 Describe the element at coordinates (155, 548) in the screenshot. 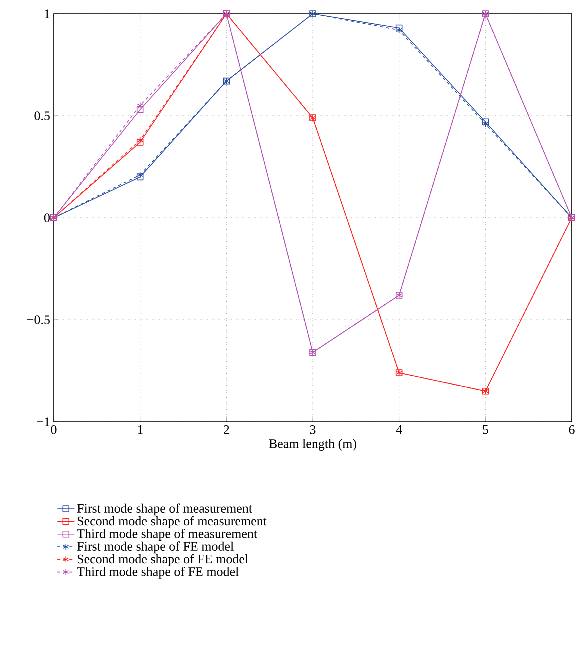

I see `legend-label: First mode shape of FE model` at that location.